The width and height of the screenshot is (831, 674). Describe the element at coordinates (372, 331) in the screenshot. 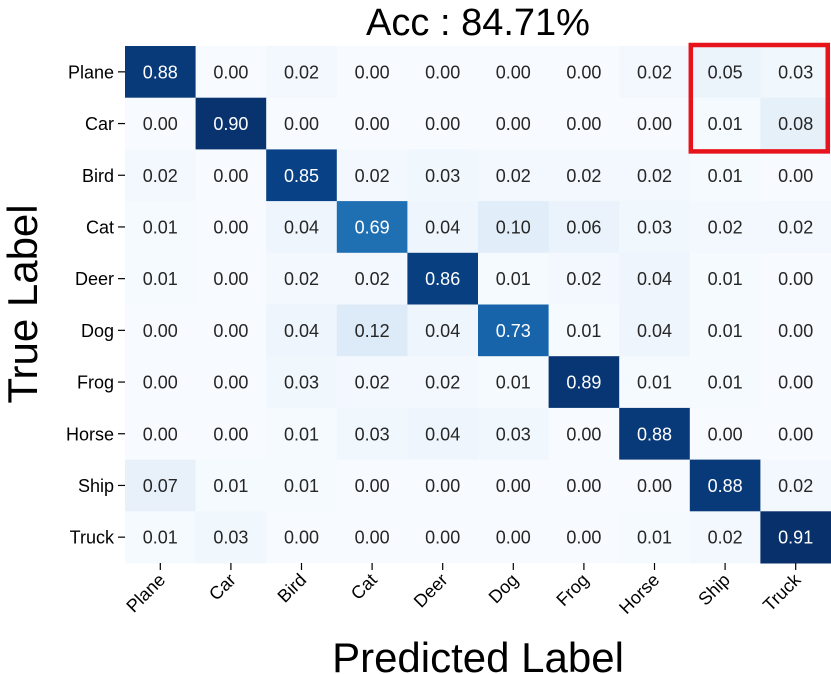

I see `cell-value-label: 0.12` at that location.